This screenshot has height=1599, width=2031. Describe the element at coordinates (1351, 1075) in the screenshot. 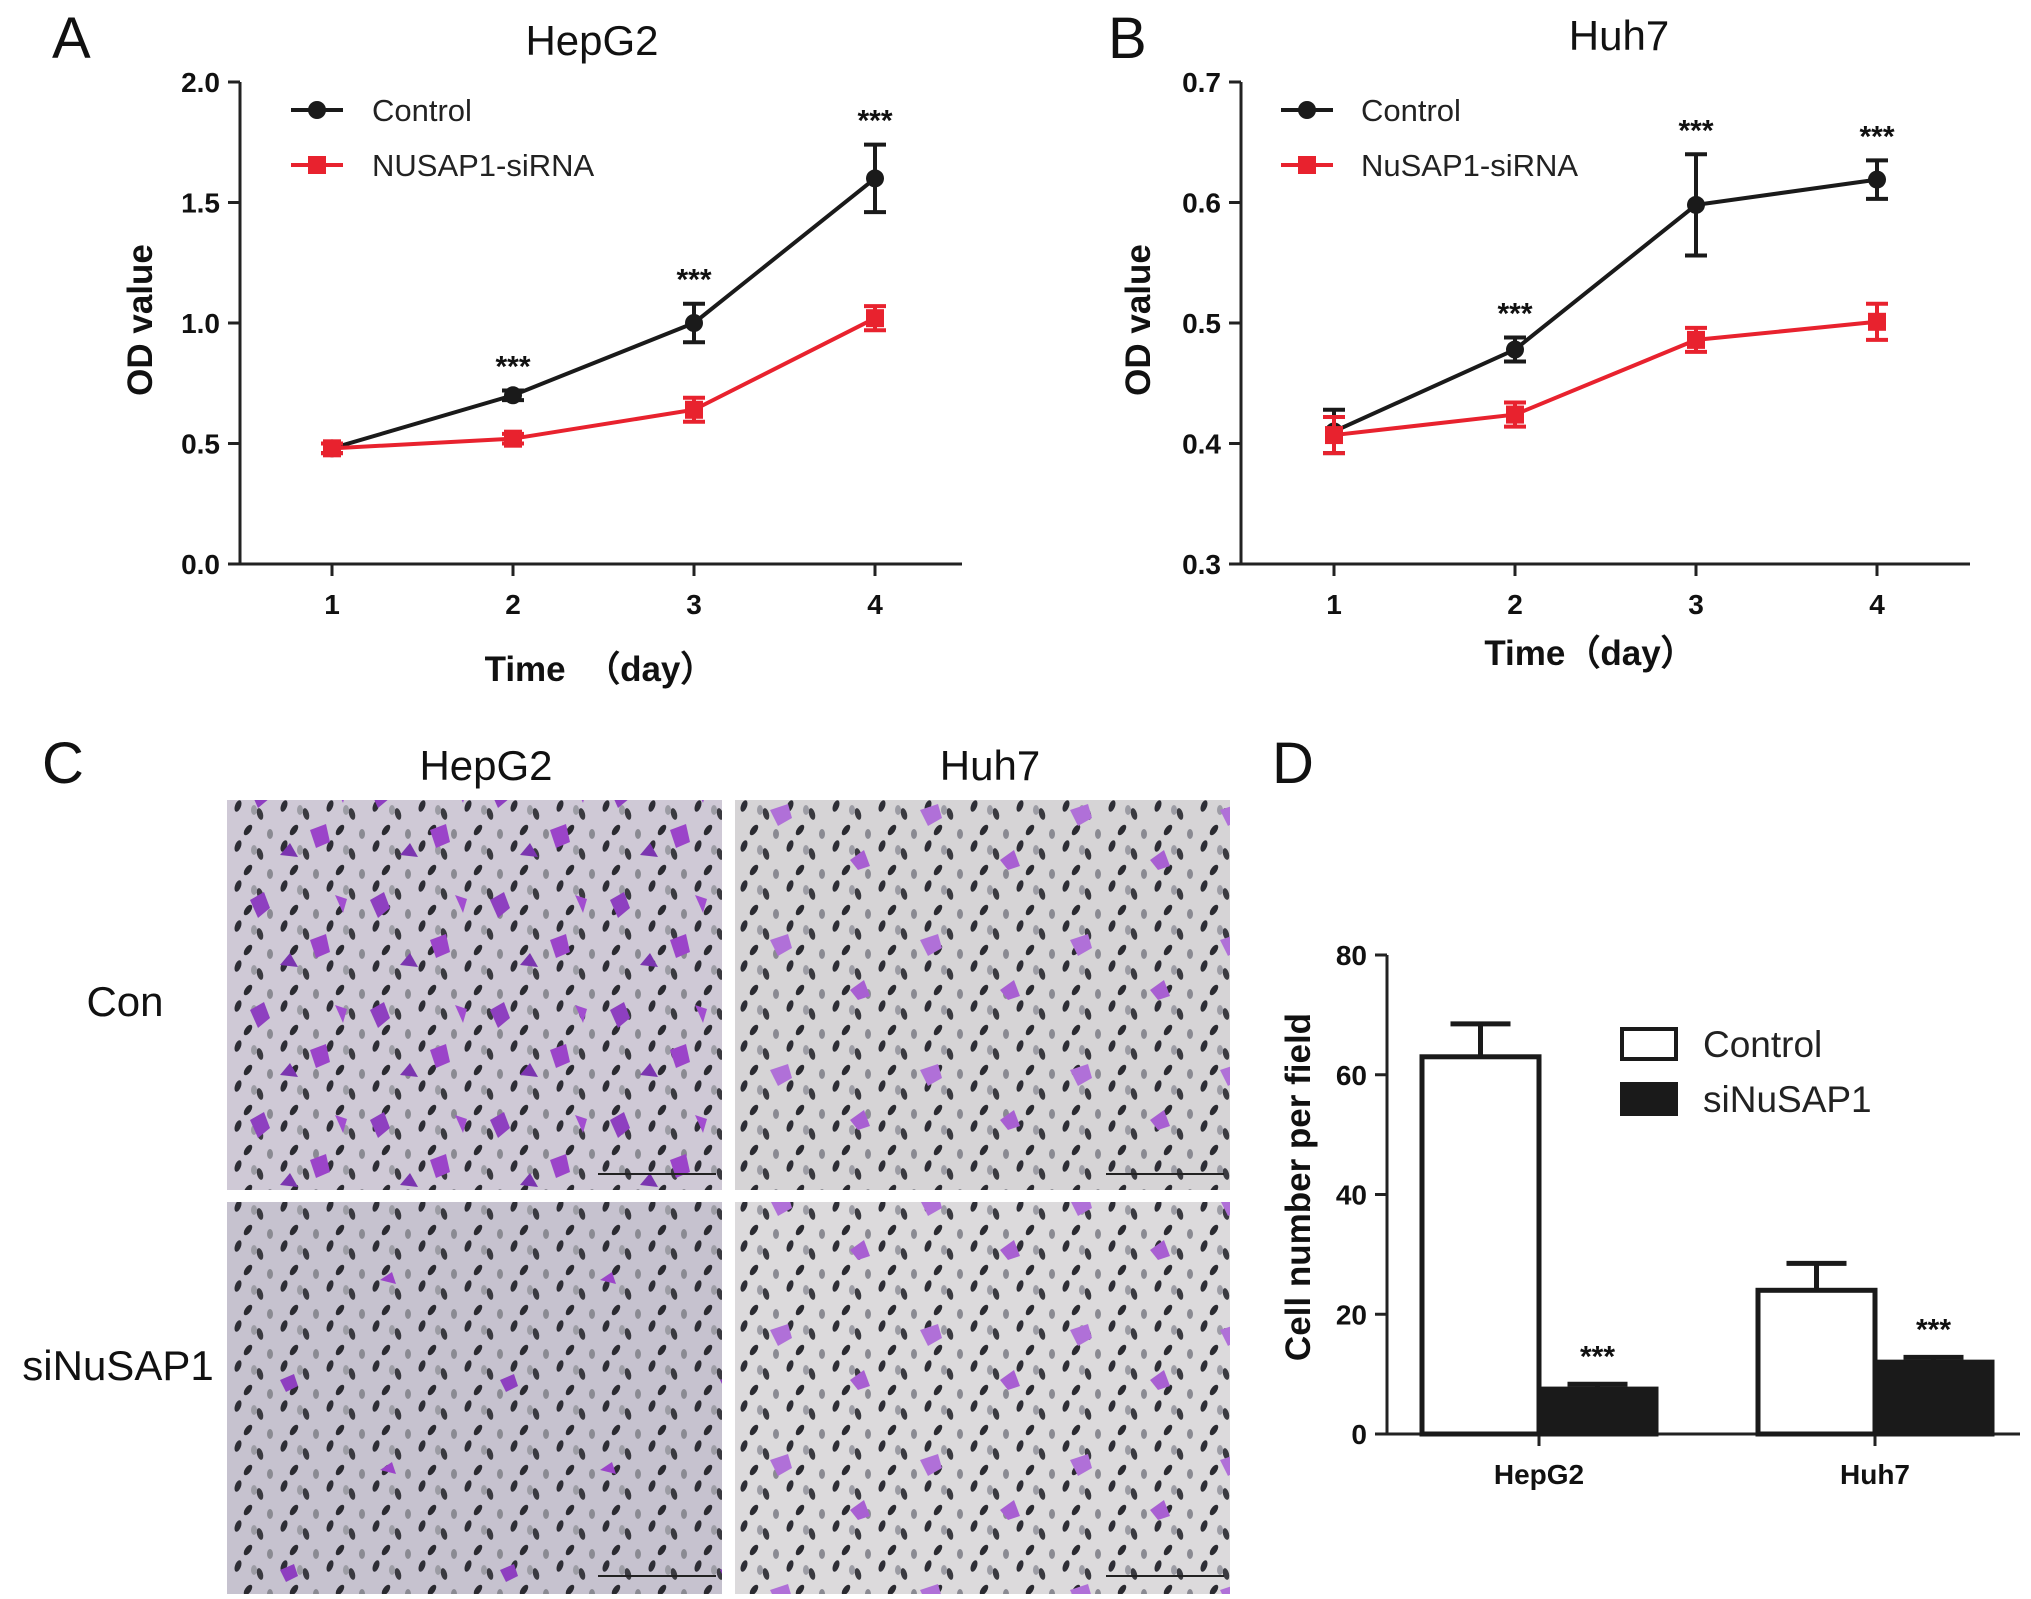

I see `y-tick-label: 60` at that location.